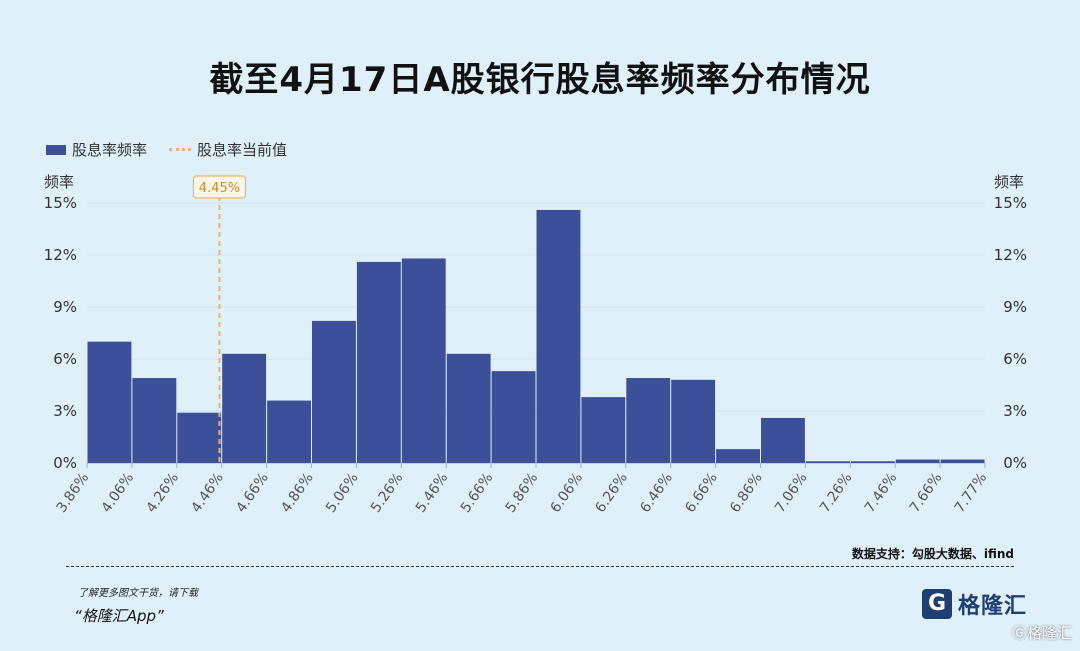 This screenshot has width=1080, height=651. Describe the element at coordinates (119, 616) in the screenshot. I see `promo-app-name: “格隆汇App”` at that location.